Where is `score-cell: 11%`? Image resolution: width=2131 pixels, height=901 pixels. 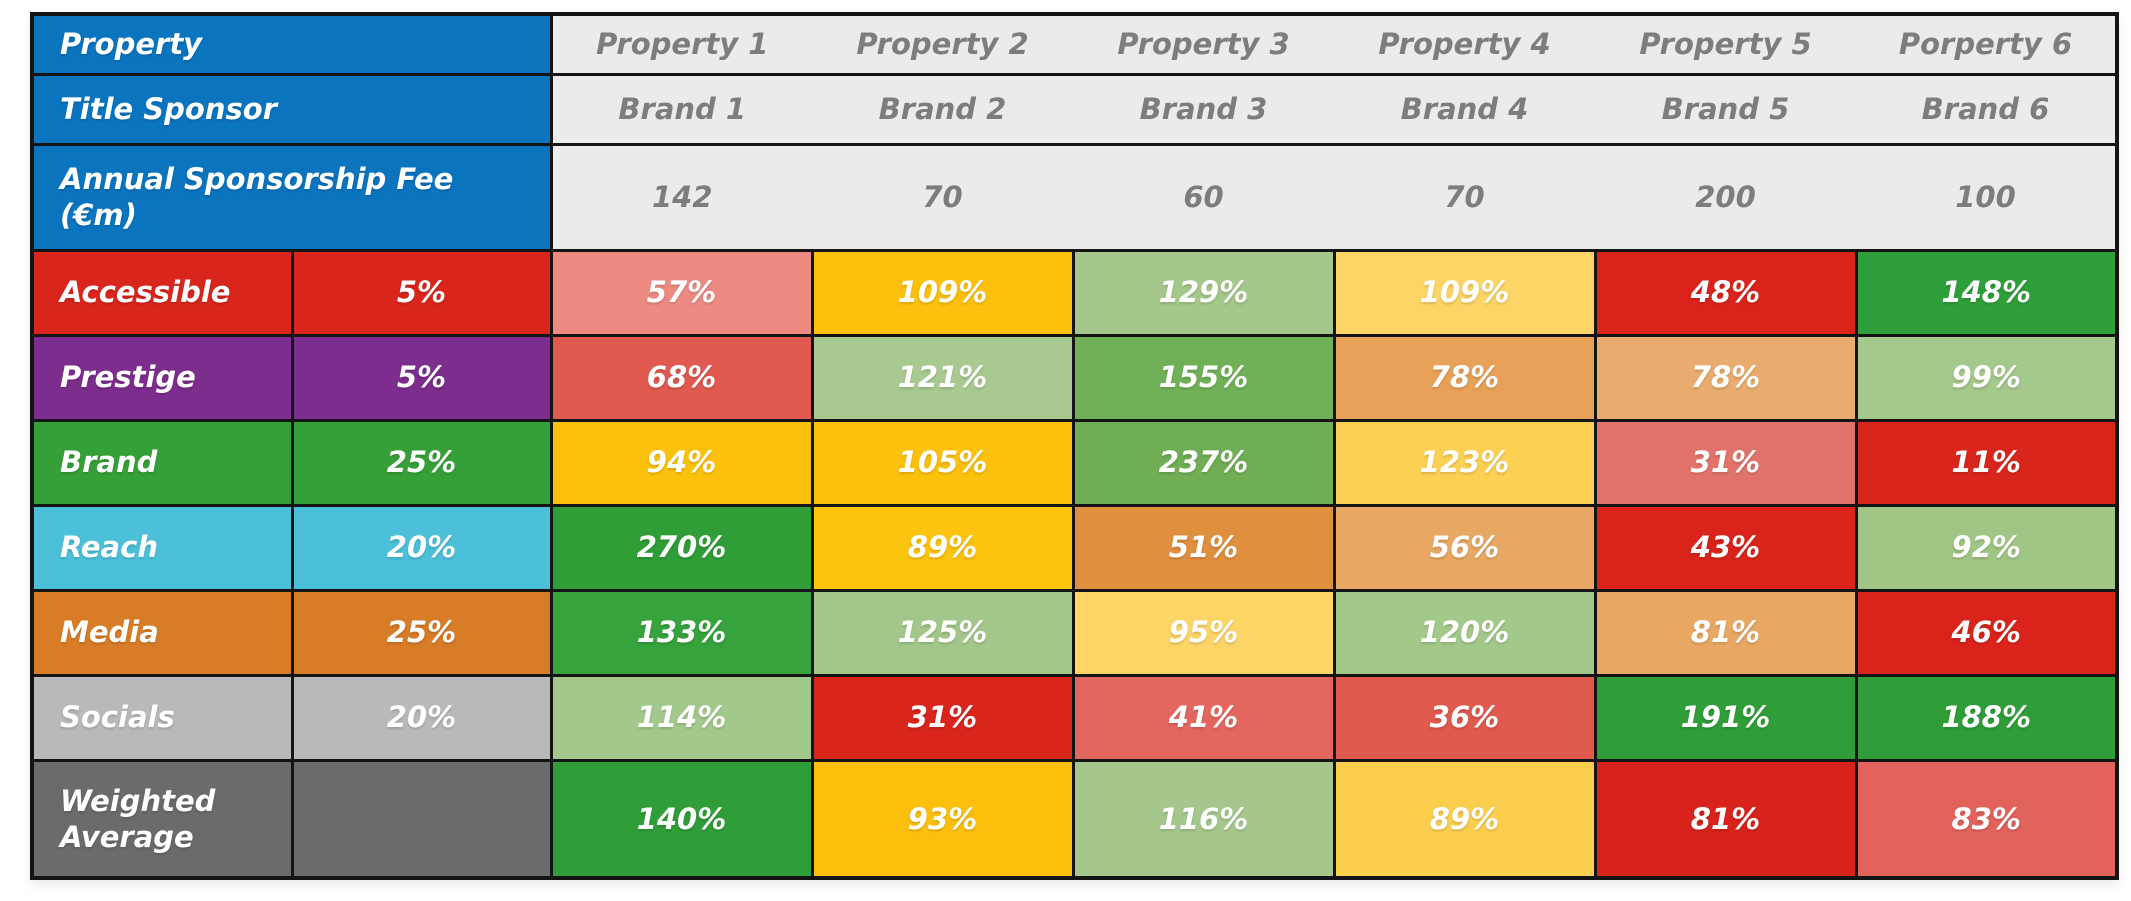
score-cell: 11% is located at coordinates (1986, 462).